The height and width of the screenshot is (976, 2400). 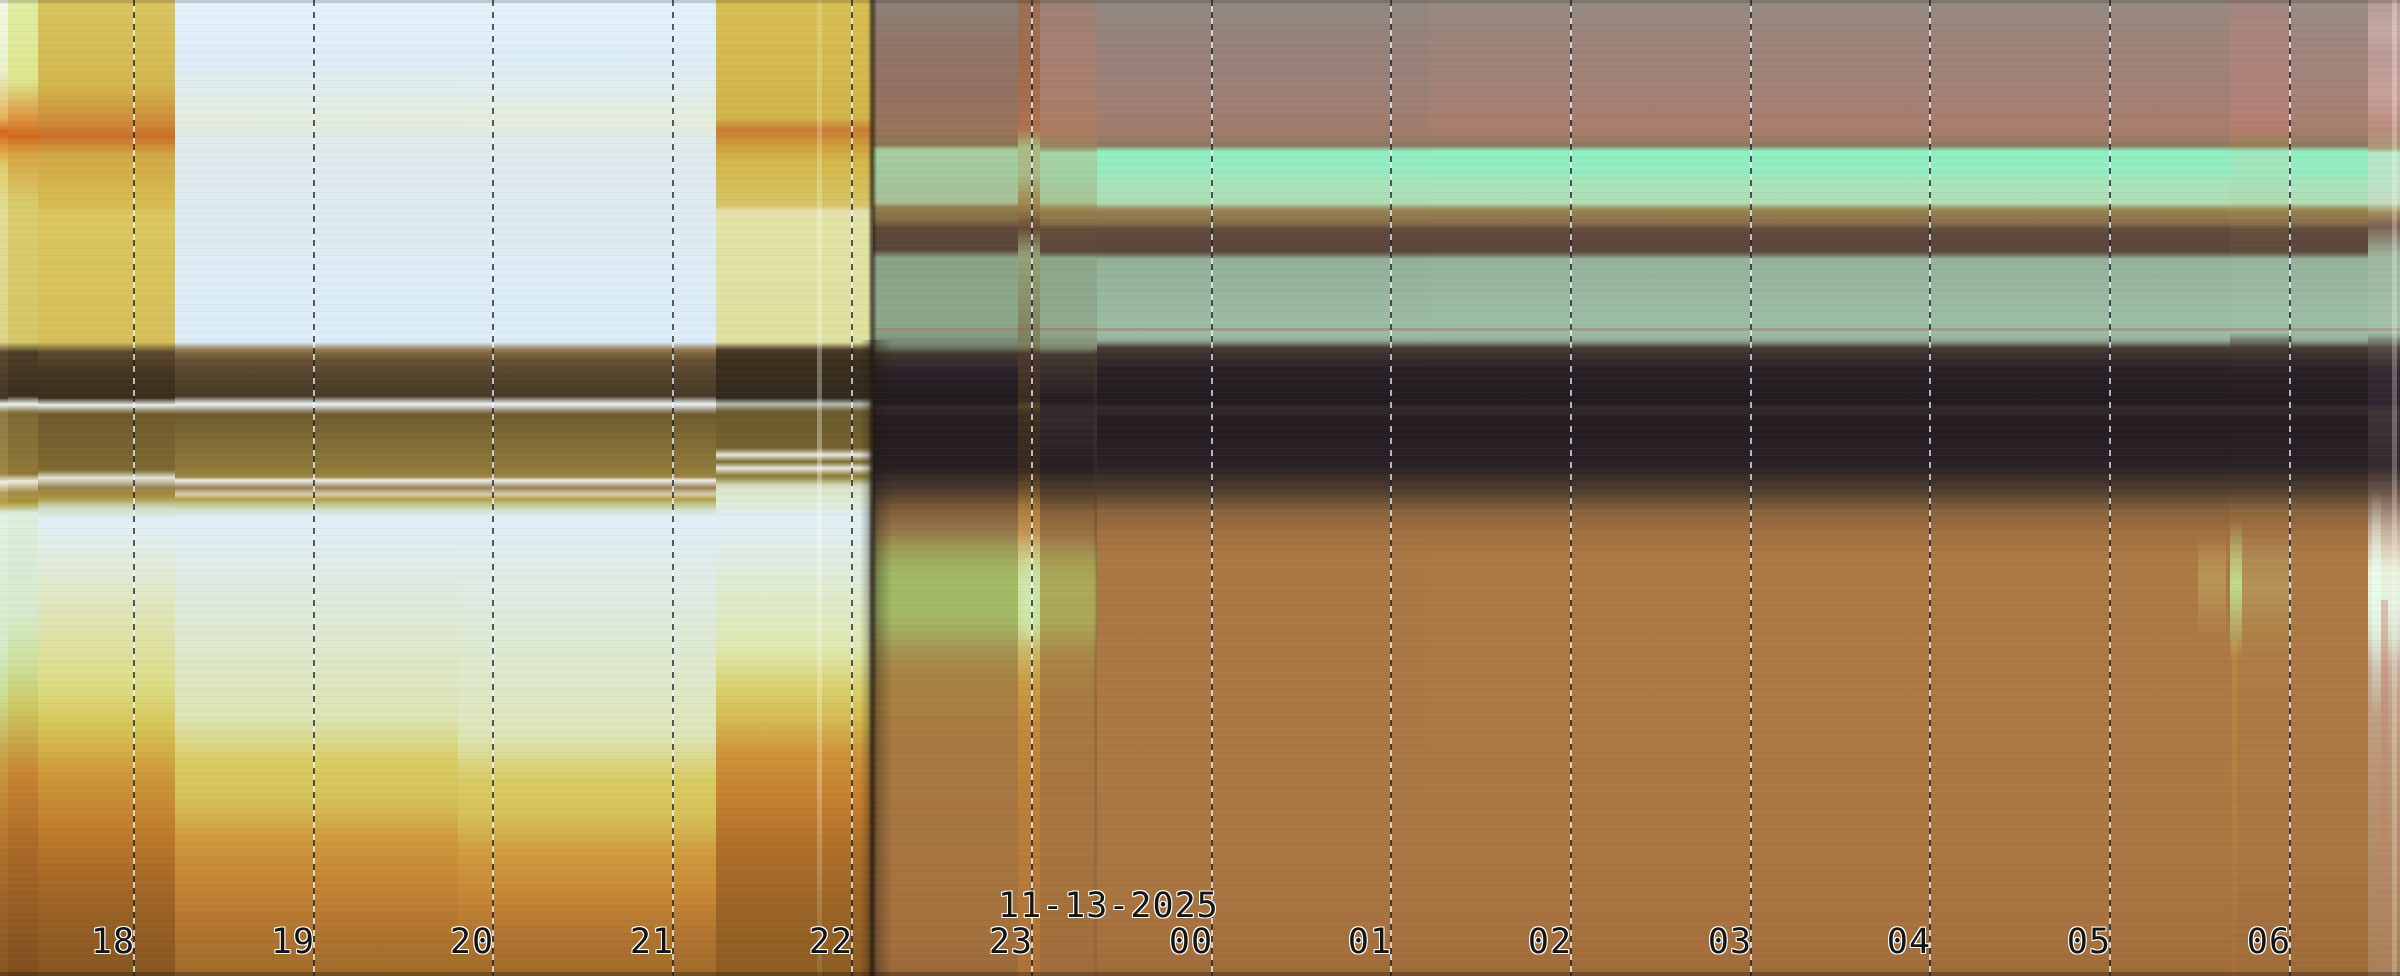 What do you see at coordinates (872, 488) in the screenshot?
I see `streak-day-night-boundary-line` at bounding box center [872, 488].